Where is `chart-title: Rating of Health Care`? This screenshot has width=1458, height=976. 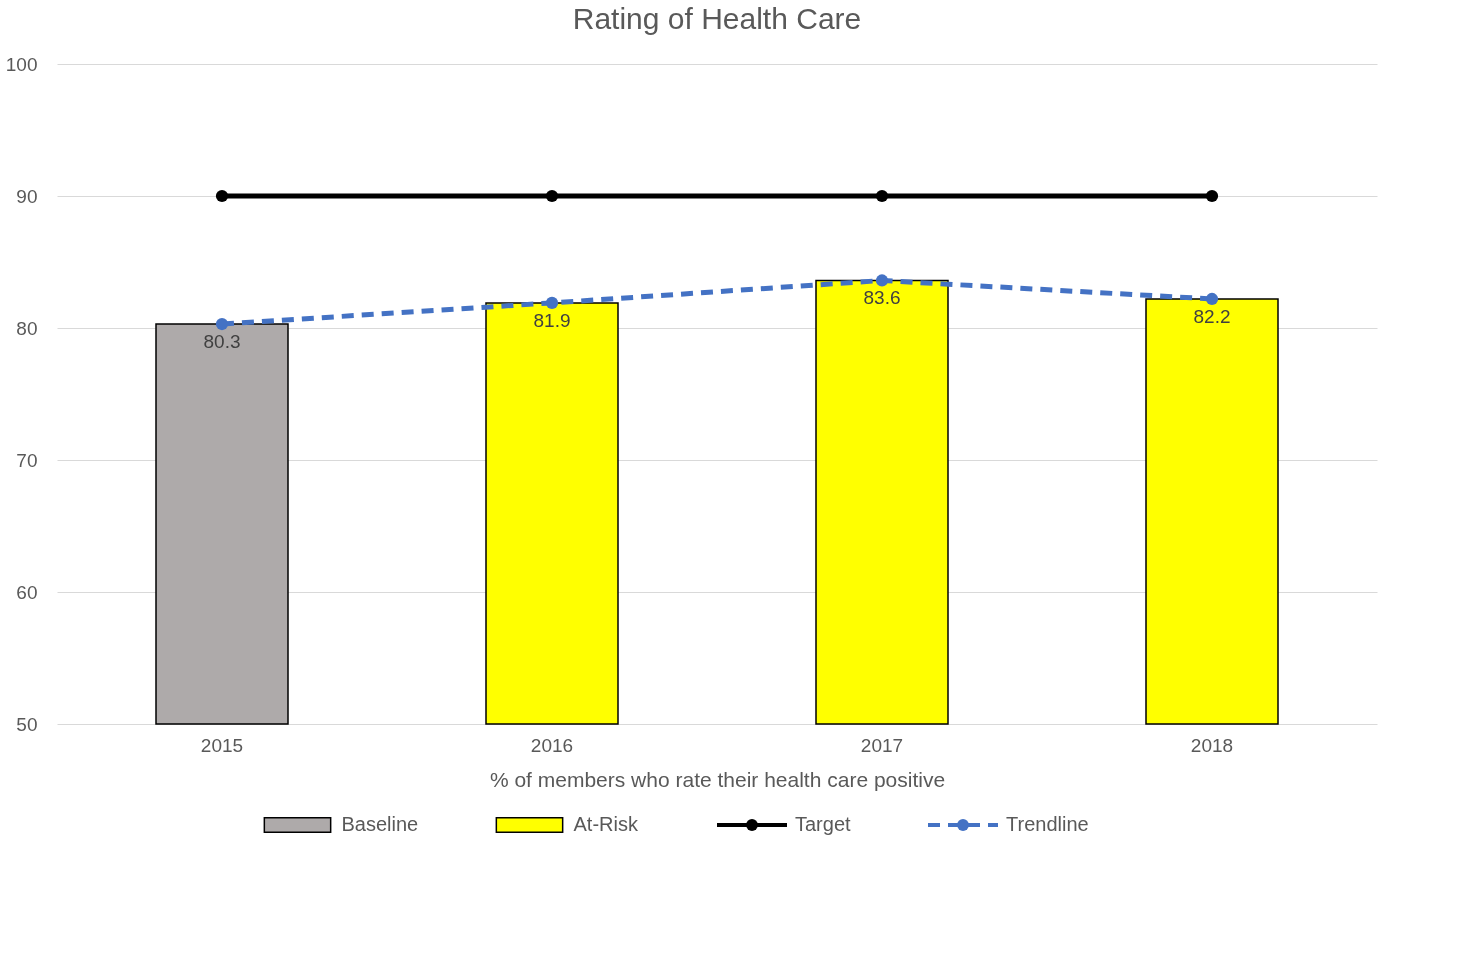 chart-title: Rating of Health Care is located at coordinates (717, 18).